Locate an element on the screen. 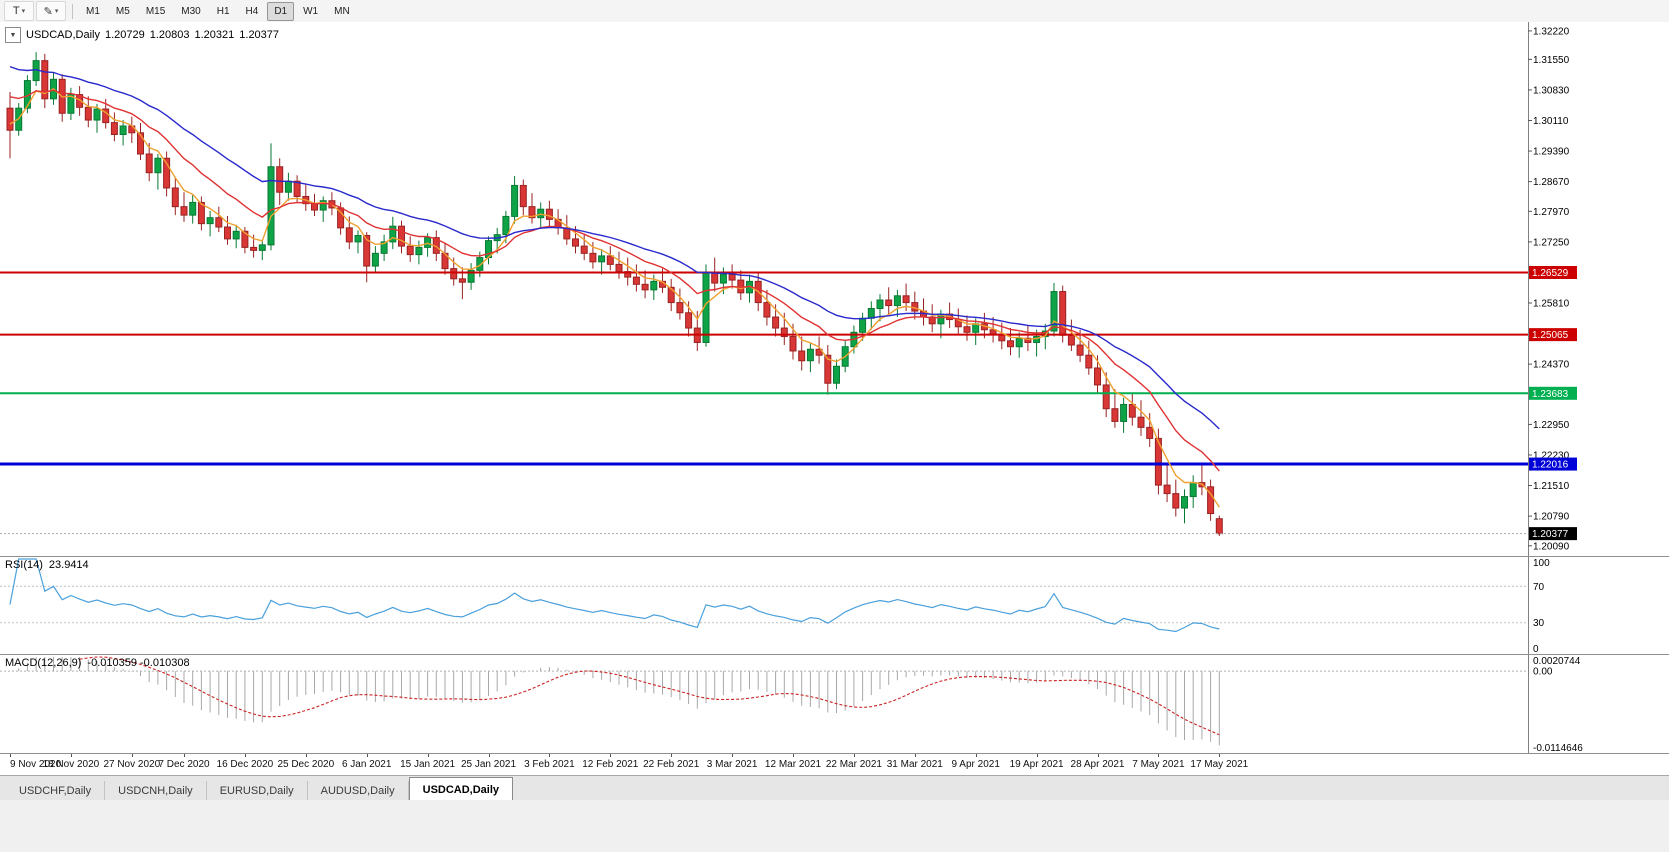 This screenshot has width=1669, height=852. rsi-canvas: 100 70 30 0 is located at coordinates (834, 605).